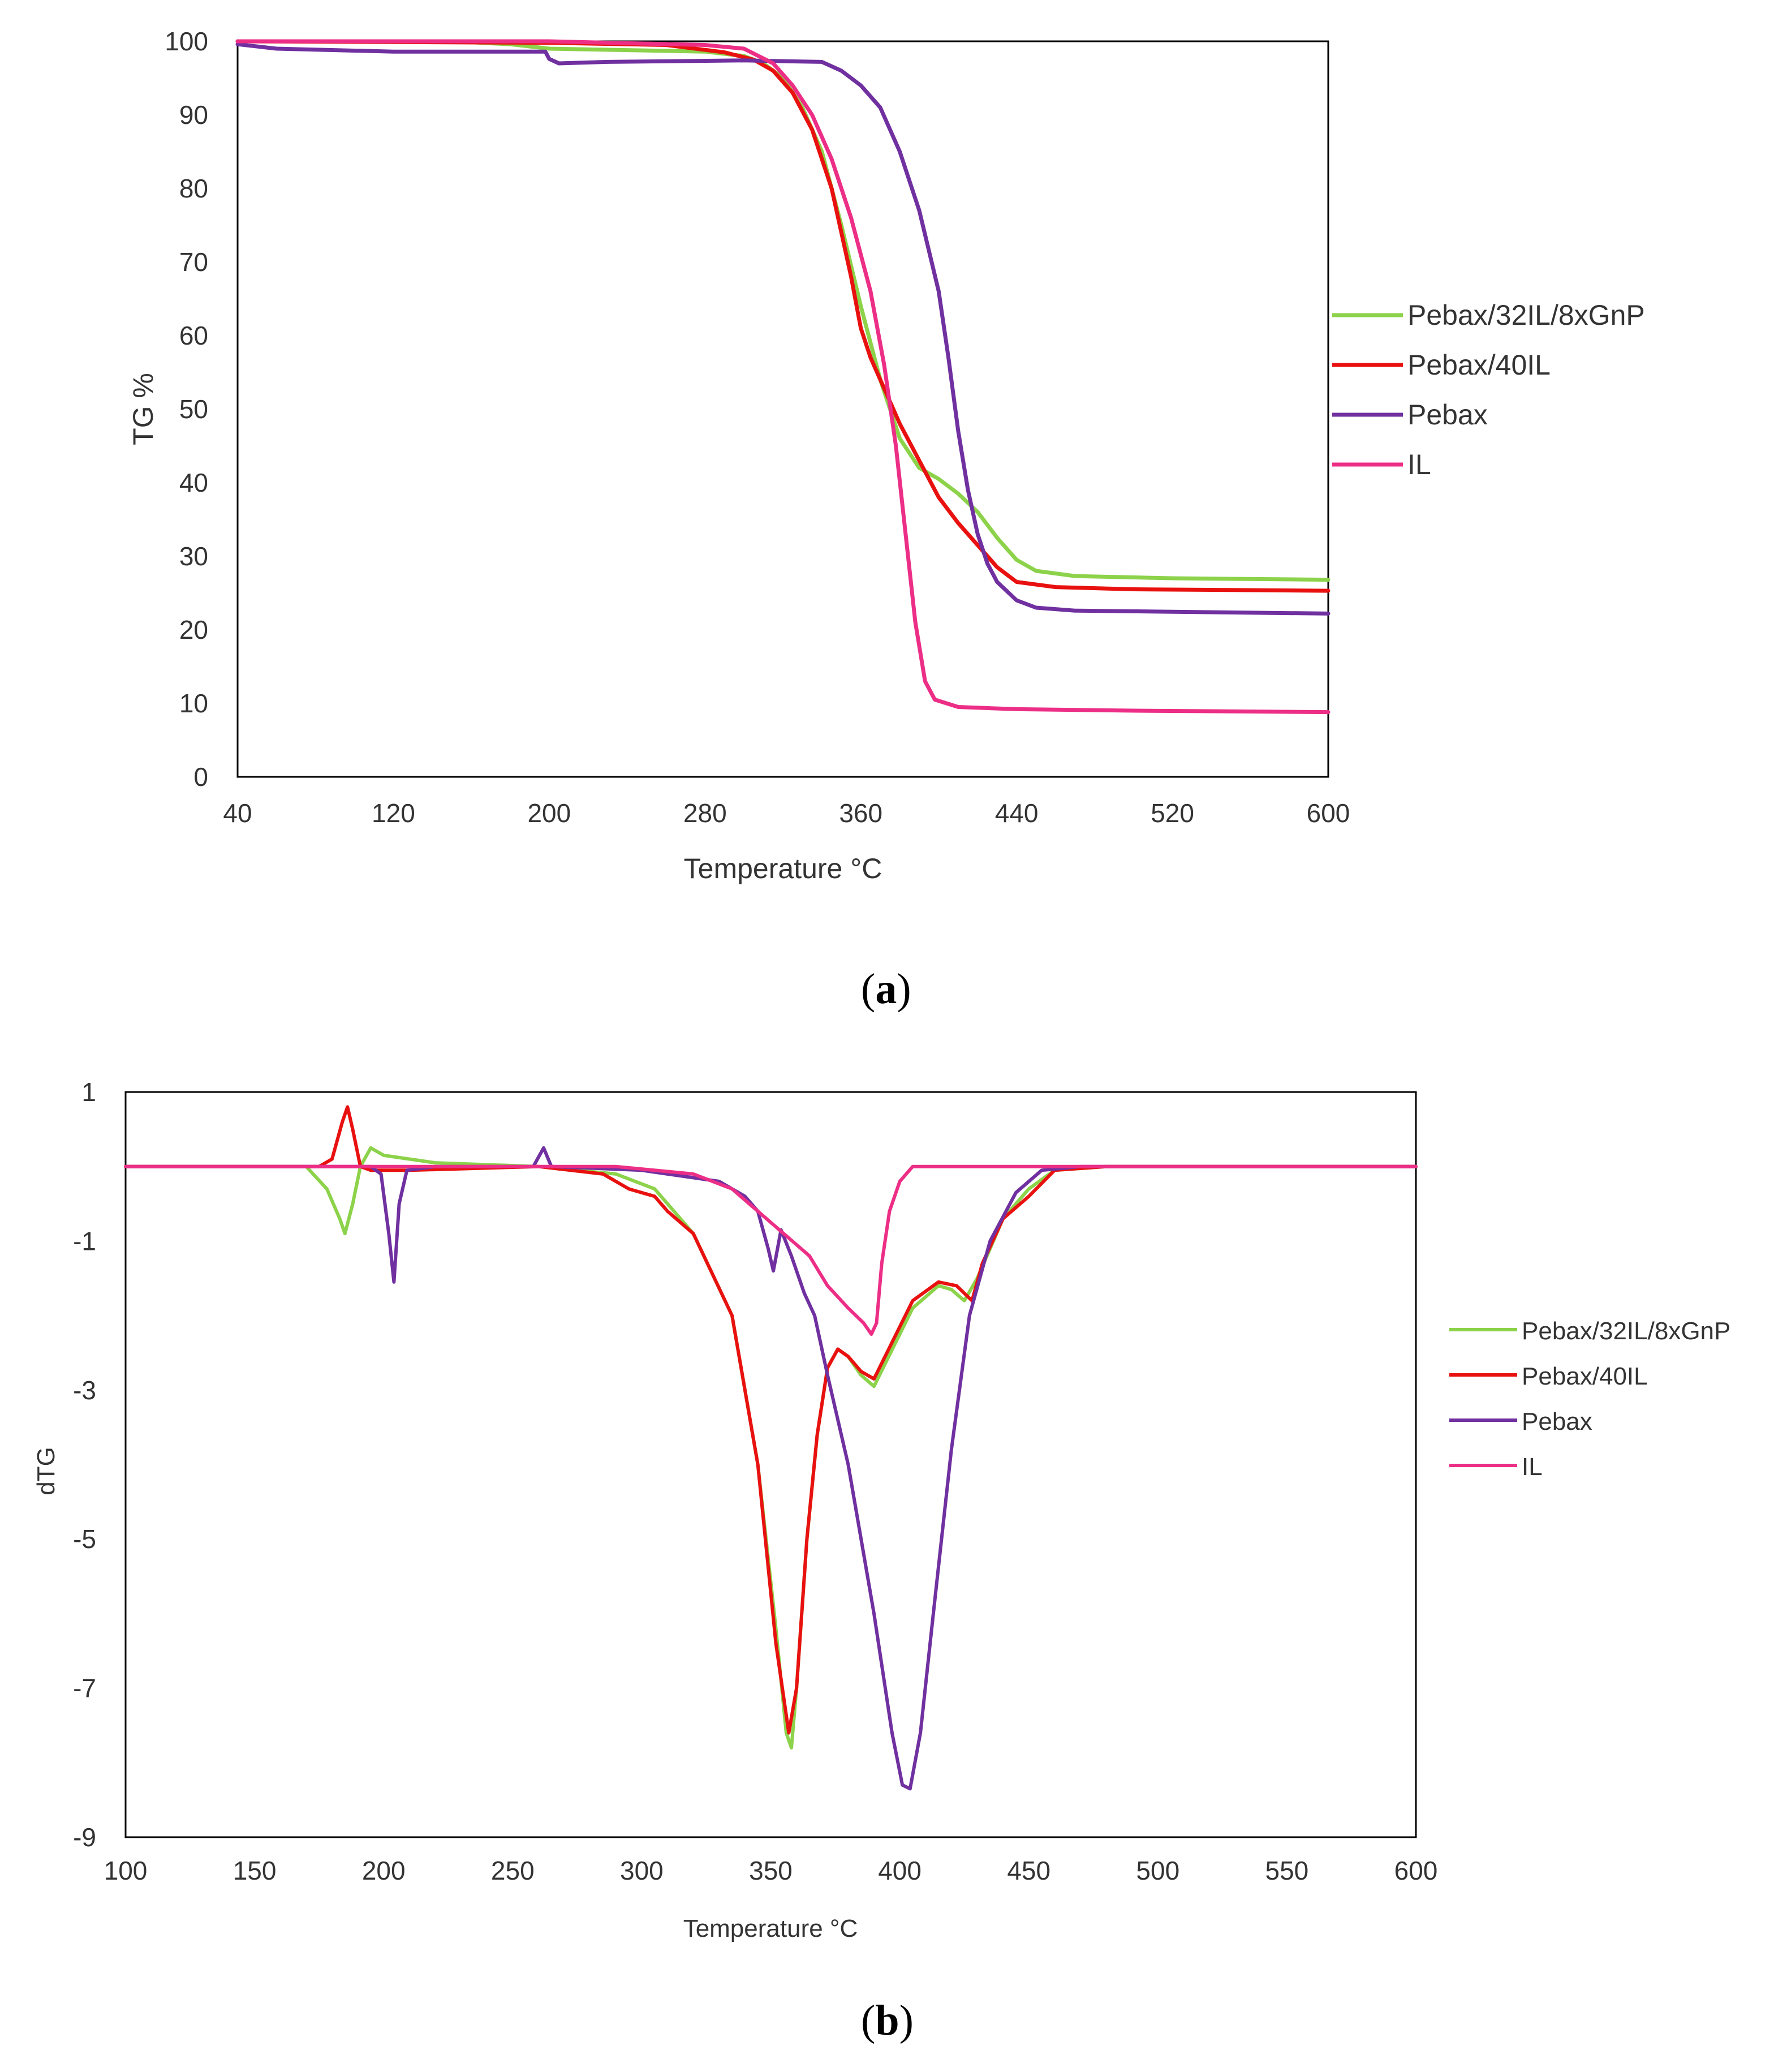 The width and height of the screenshot is (1774, 2072). I want to click on chart-a-y-tick-label: 60, so click(193, 335).